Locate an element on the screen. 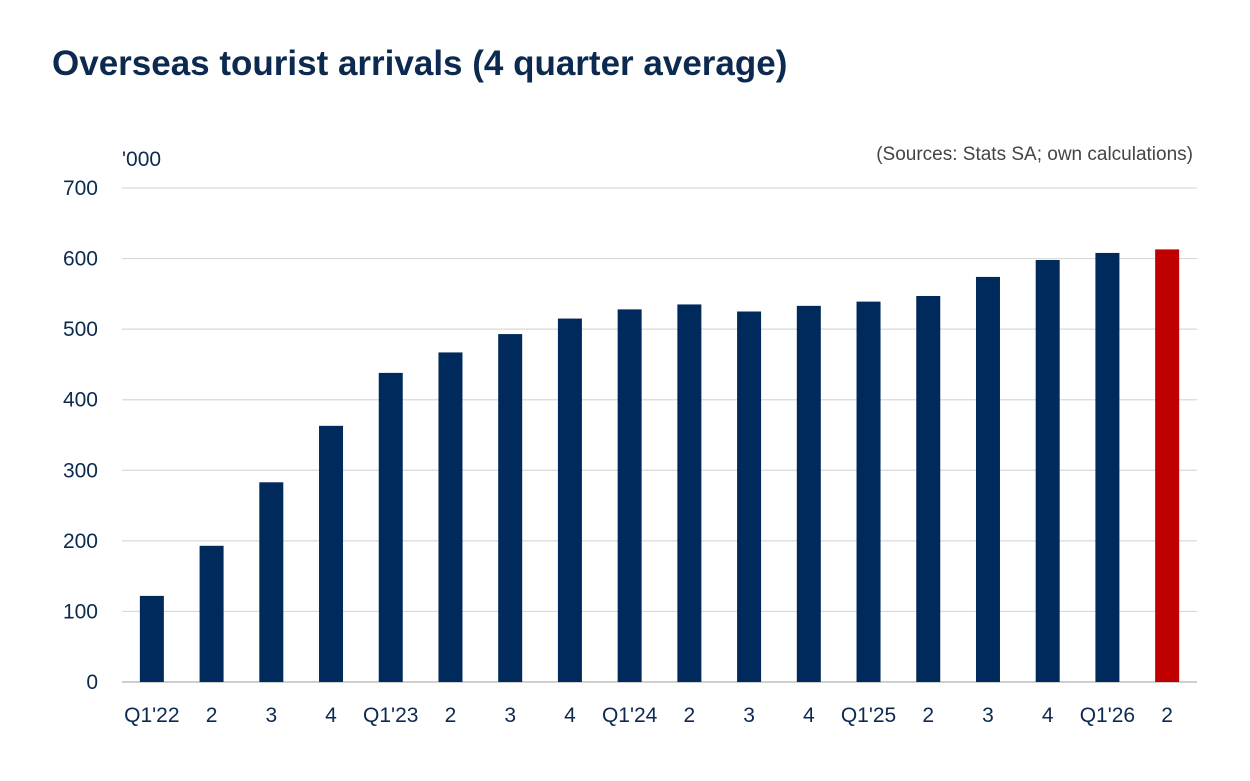  x-tick-label: Q1'26 is located at coordinates (1107, 715).